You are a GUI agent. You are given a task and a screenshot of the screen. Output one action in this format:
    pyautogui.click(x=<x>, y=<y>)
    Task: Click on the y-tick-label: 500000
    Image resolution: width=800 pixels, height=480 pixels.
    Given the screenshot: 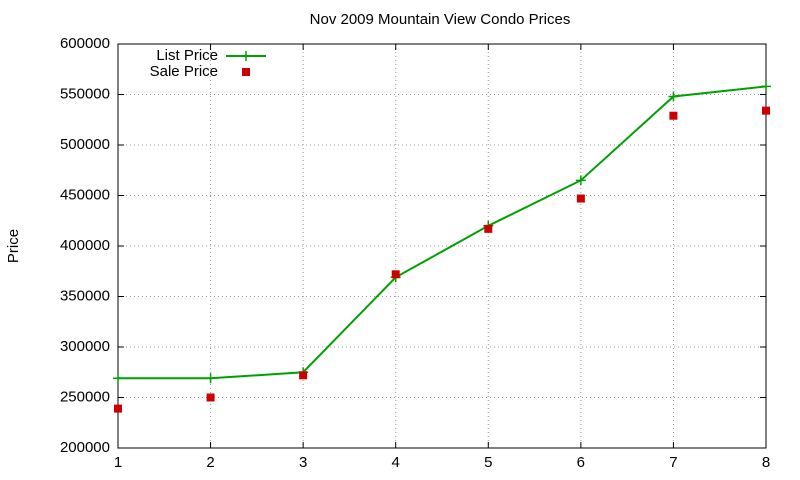 What is the action you would take?
    pyautogui.click(x=85, y=144)
    